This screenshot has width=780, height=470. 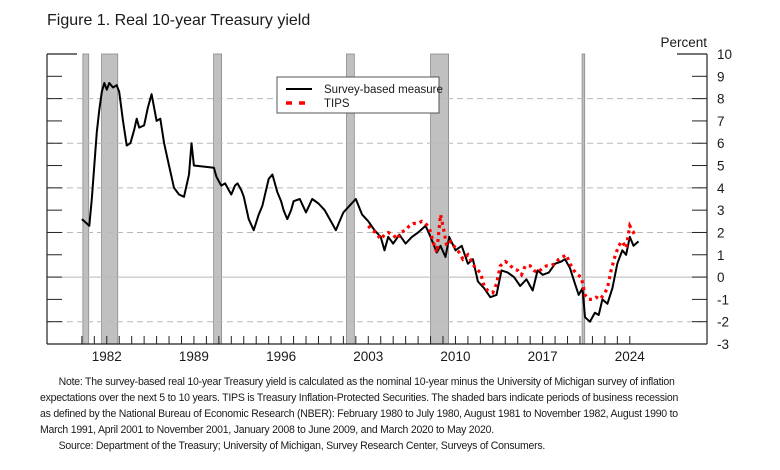 What do you see at coordinates (683, 42) in the screenshot?
I see `y-axis-label: Percent` at bounding box center [683, 42].